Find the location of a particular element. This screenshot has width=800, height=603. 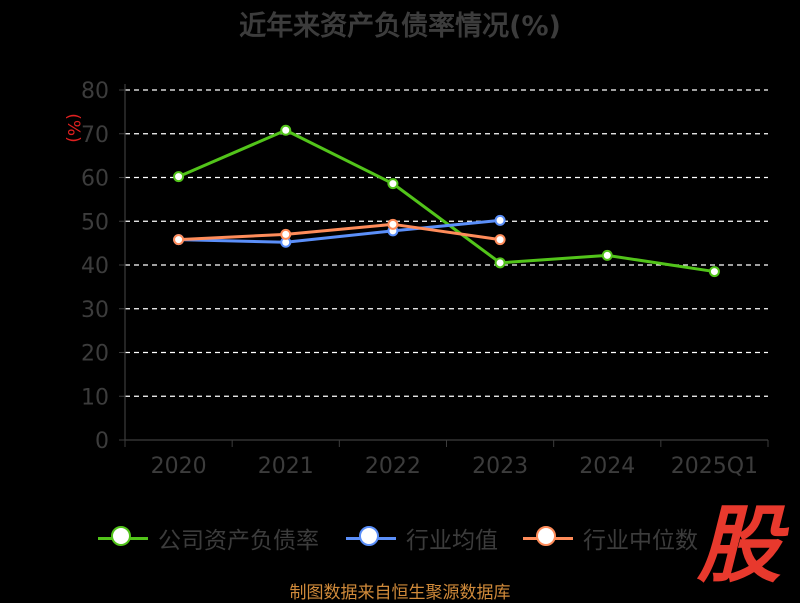

y-tick-label: 70 is located at coordinates (95, 135).